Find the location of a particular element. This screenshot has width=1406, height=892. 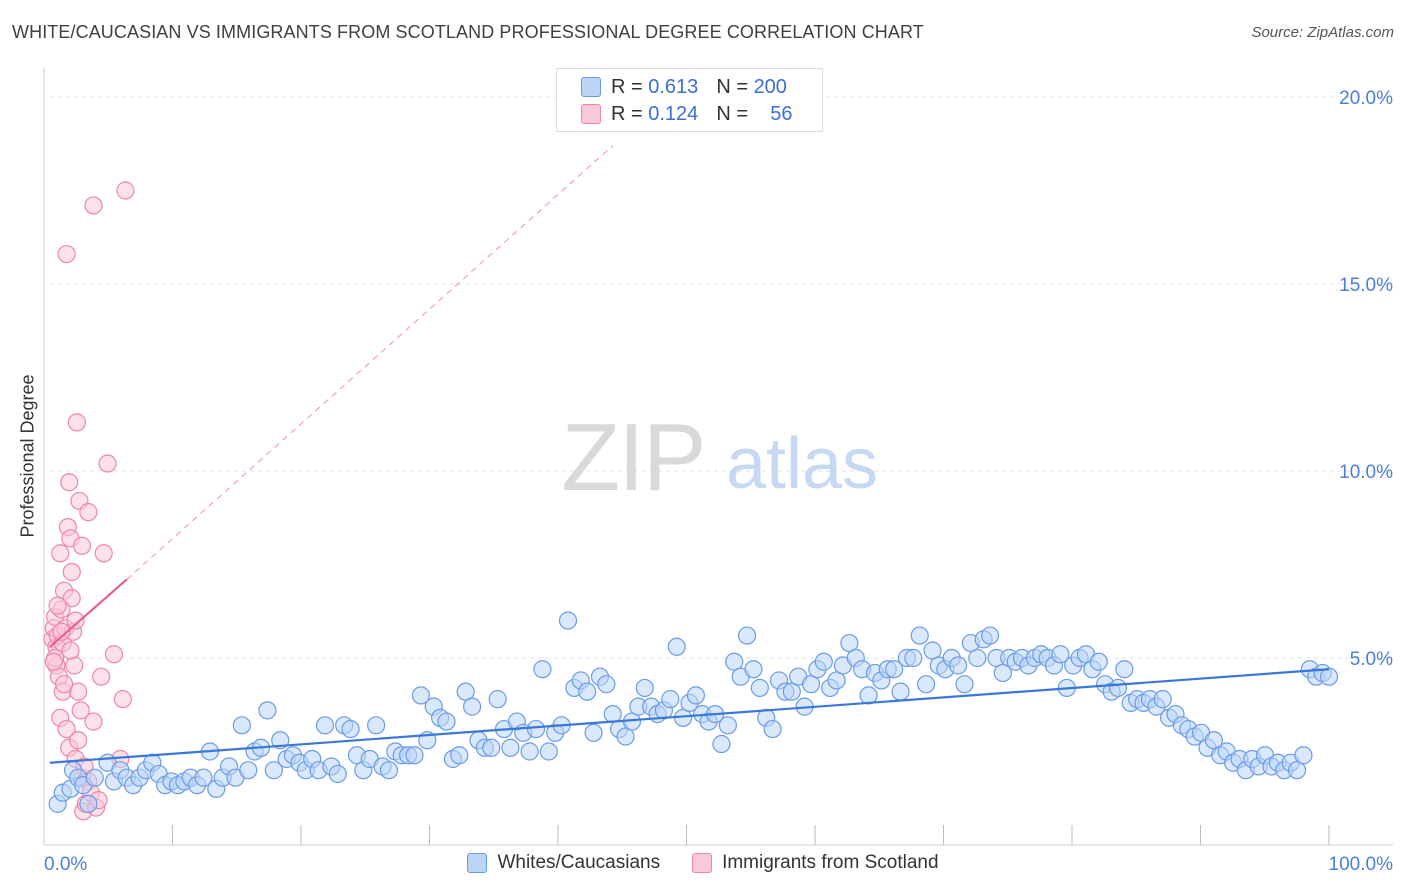

watermark-atlas: atlas is located at coordinates (802, 464).